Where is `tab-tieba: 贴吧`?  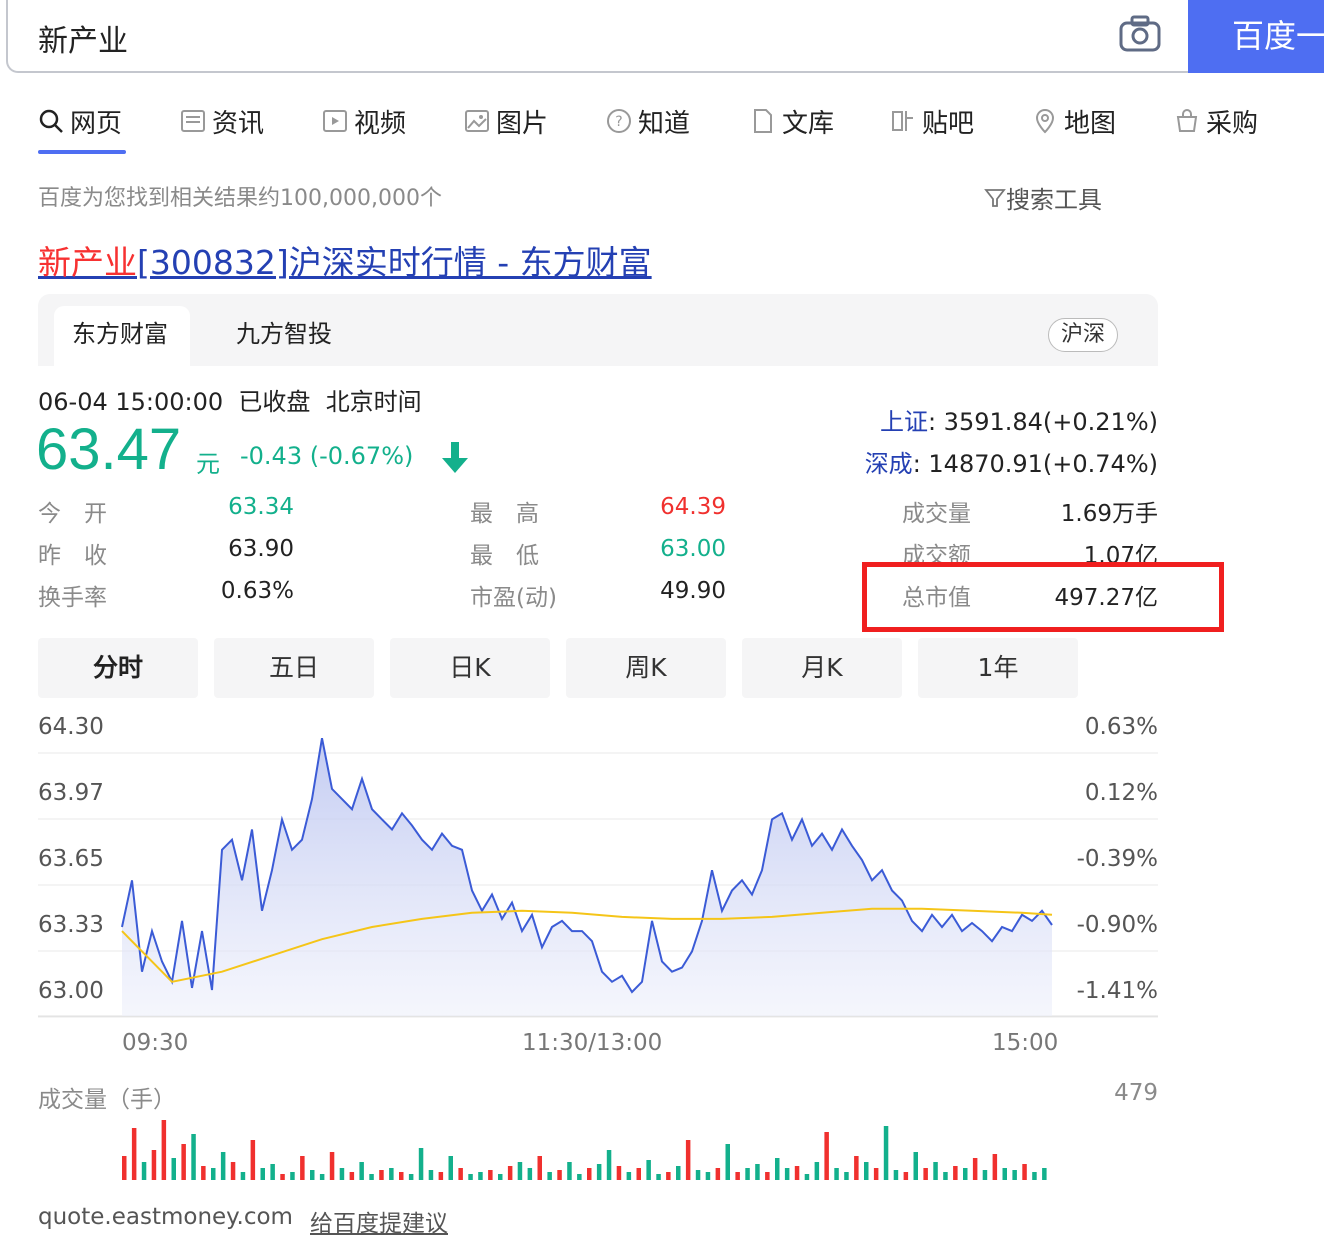
tab-tieba: 贴吧 is located at coordinates (932, 121).